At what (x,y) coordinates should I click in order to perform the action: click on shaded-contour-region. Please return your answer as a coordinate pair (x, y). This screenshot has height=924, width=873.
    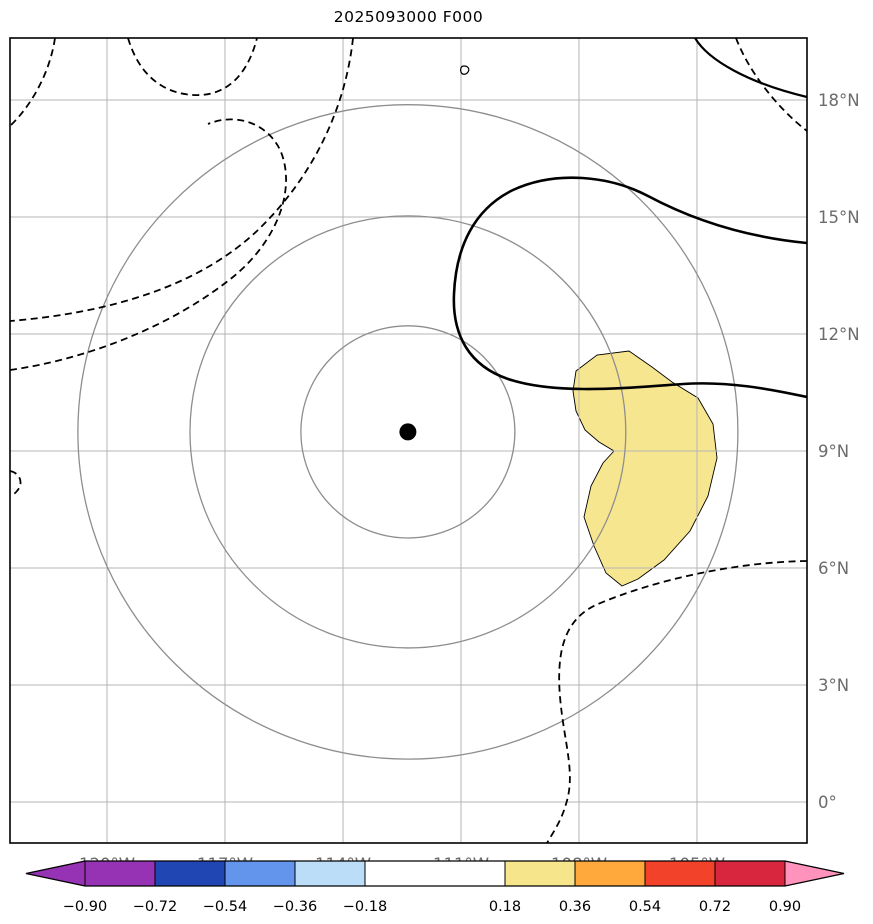
    Looking at the image, I should click on (645, 468).